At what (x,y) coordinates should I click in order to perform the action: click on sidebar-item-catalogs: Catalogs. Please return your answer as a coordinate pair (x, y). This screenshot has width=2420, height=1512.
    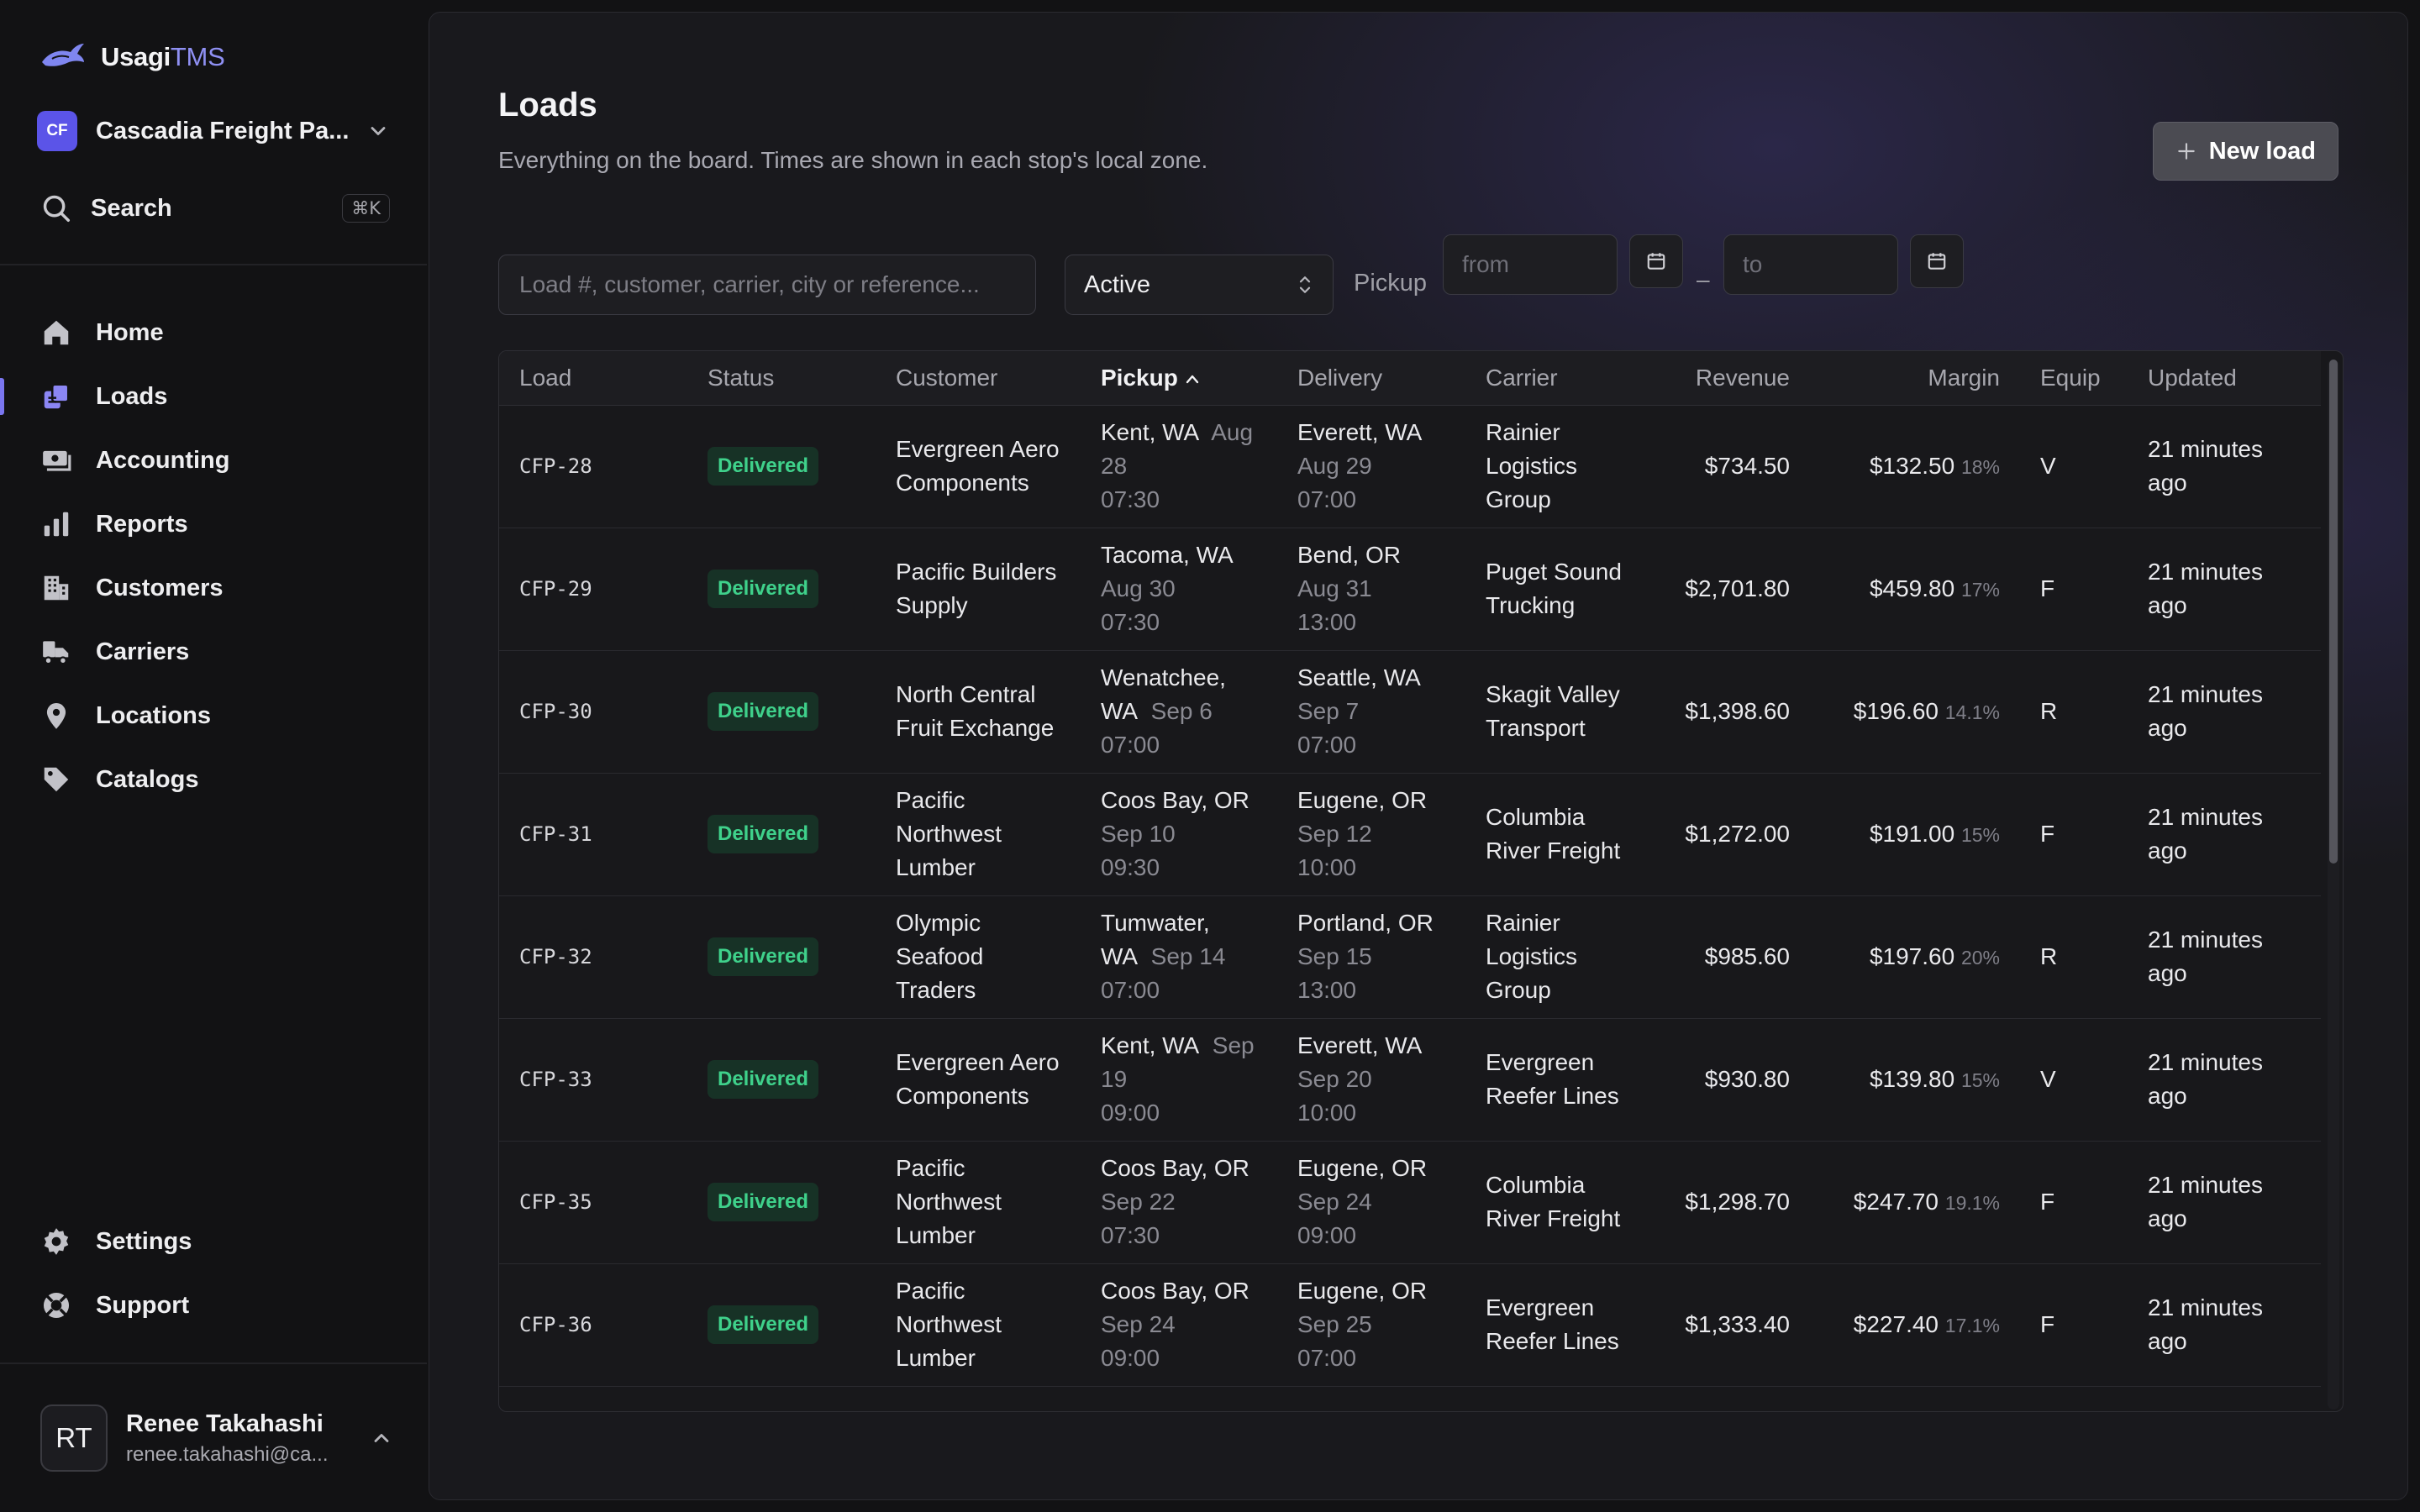
    Looking at the image, I should click on (214, 779).